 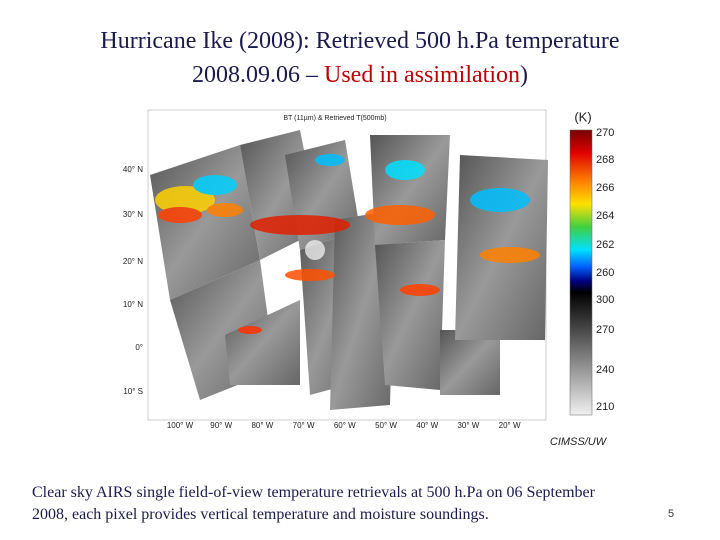 I want to click on lon-label: 70° W, so click(x=304, y=425).